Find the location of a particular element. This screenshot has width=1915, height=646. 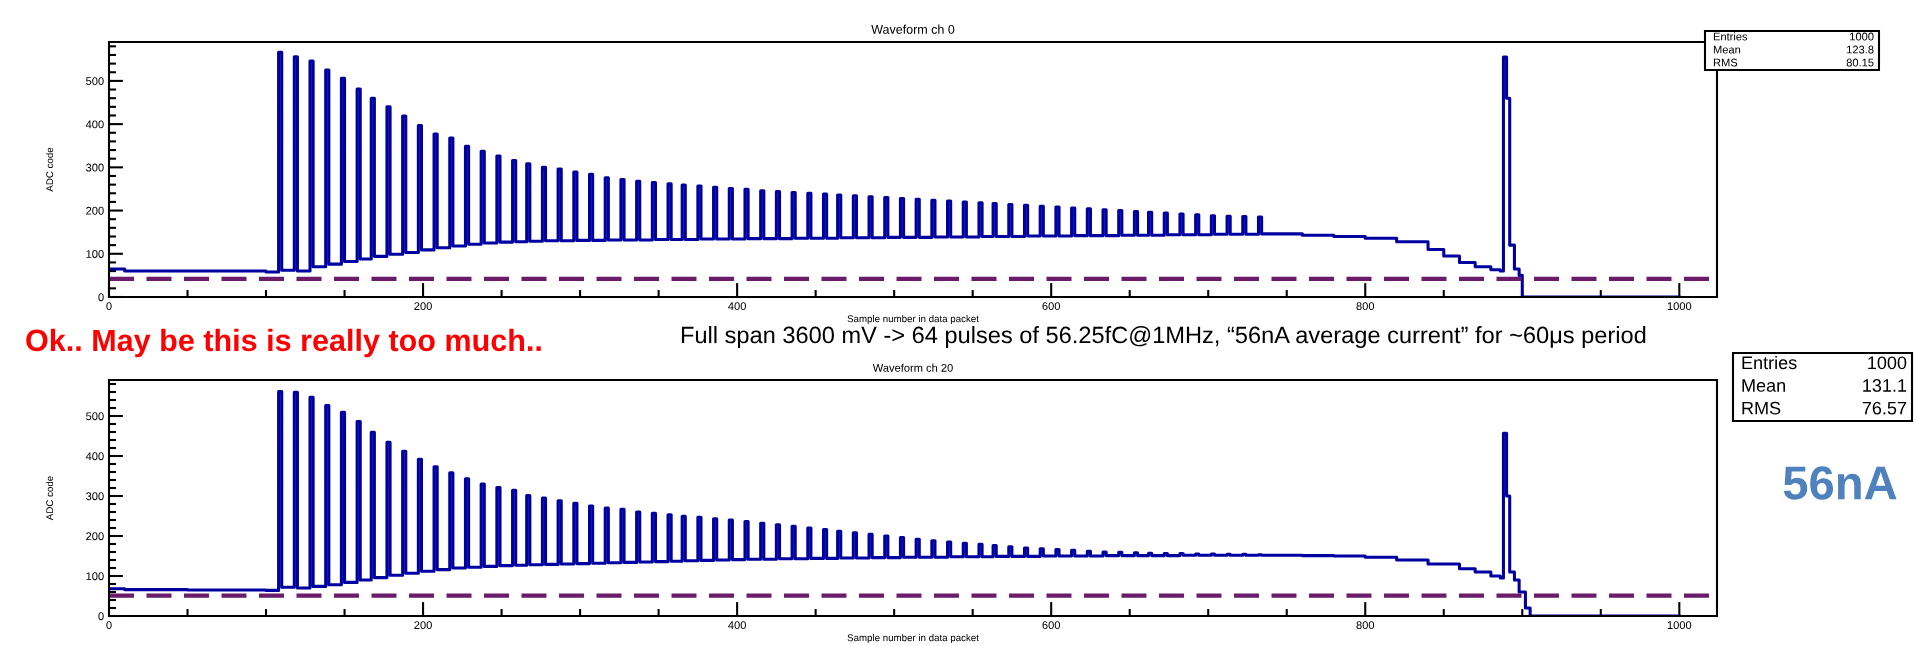

chart-title: Waveform ch 20 is located at coordinates (912, 367).